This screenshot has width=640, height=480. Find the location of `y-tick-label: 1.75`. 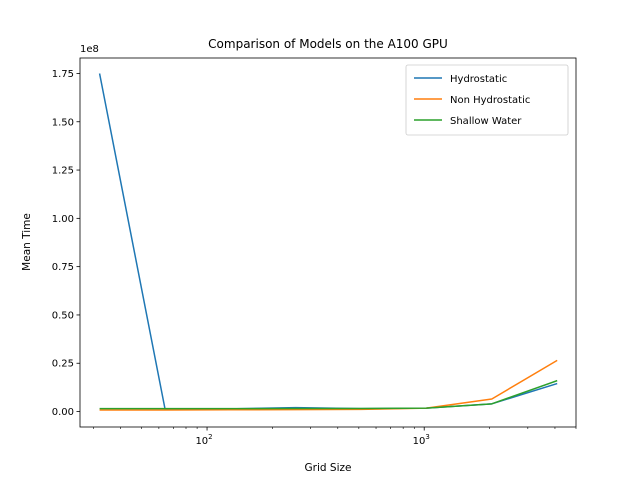

y-tick-label: 1.75 is located at coordinates (63, 74).